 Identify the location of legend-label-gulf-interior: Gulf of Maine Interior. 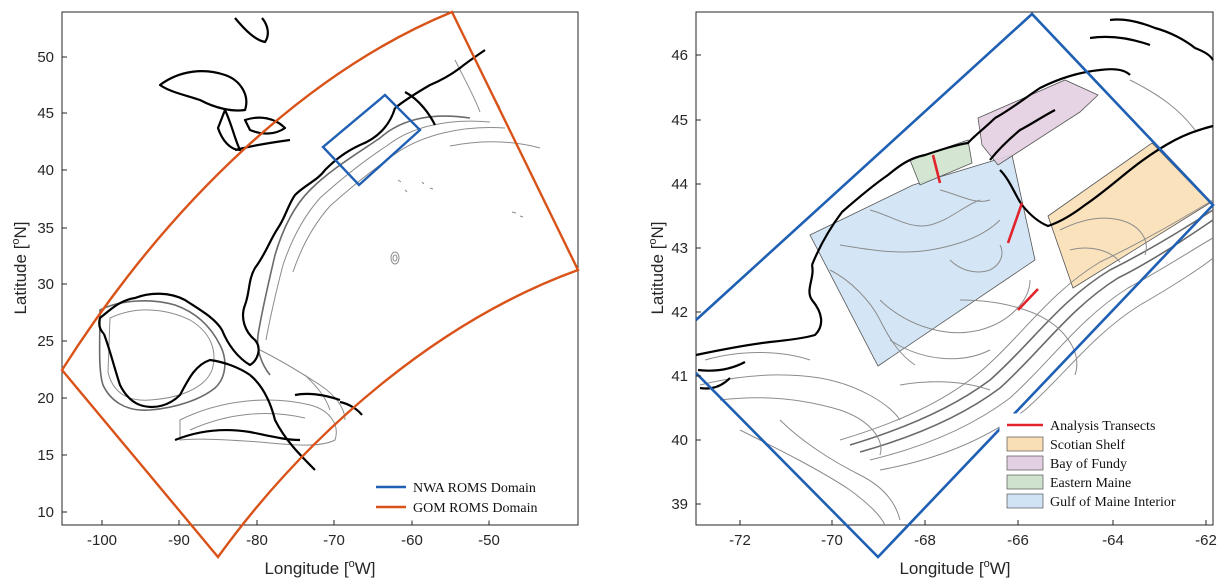
(1113, 502).